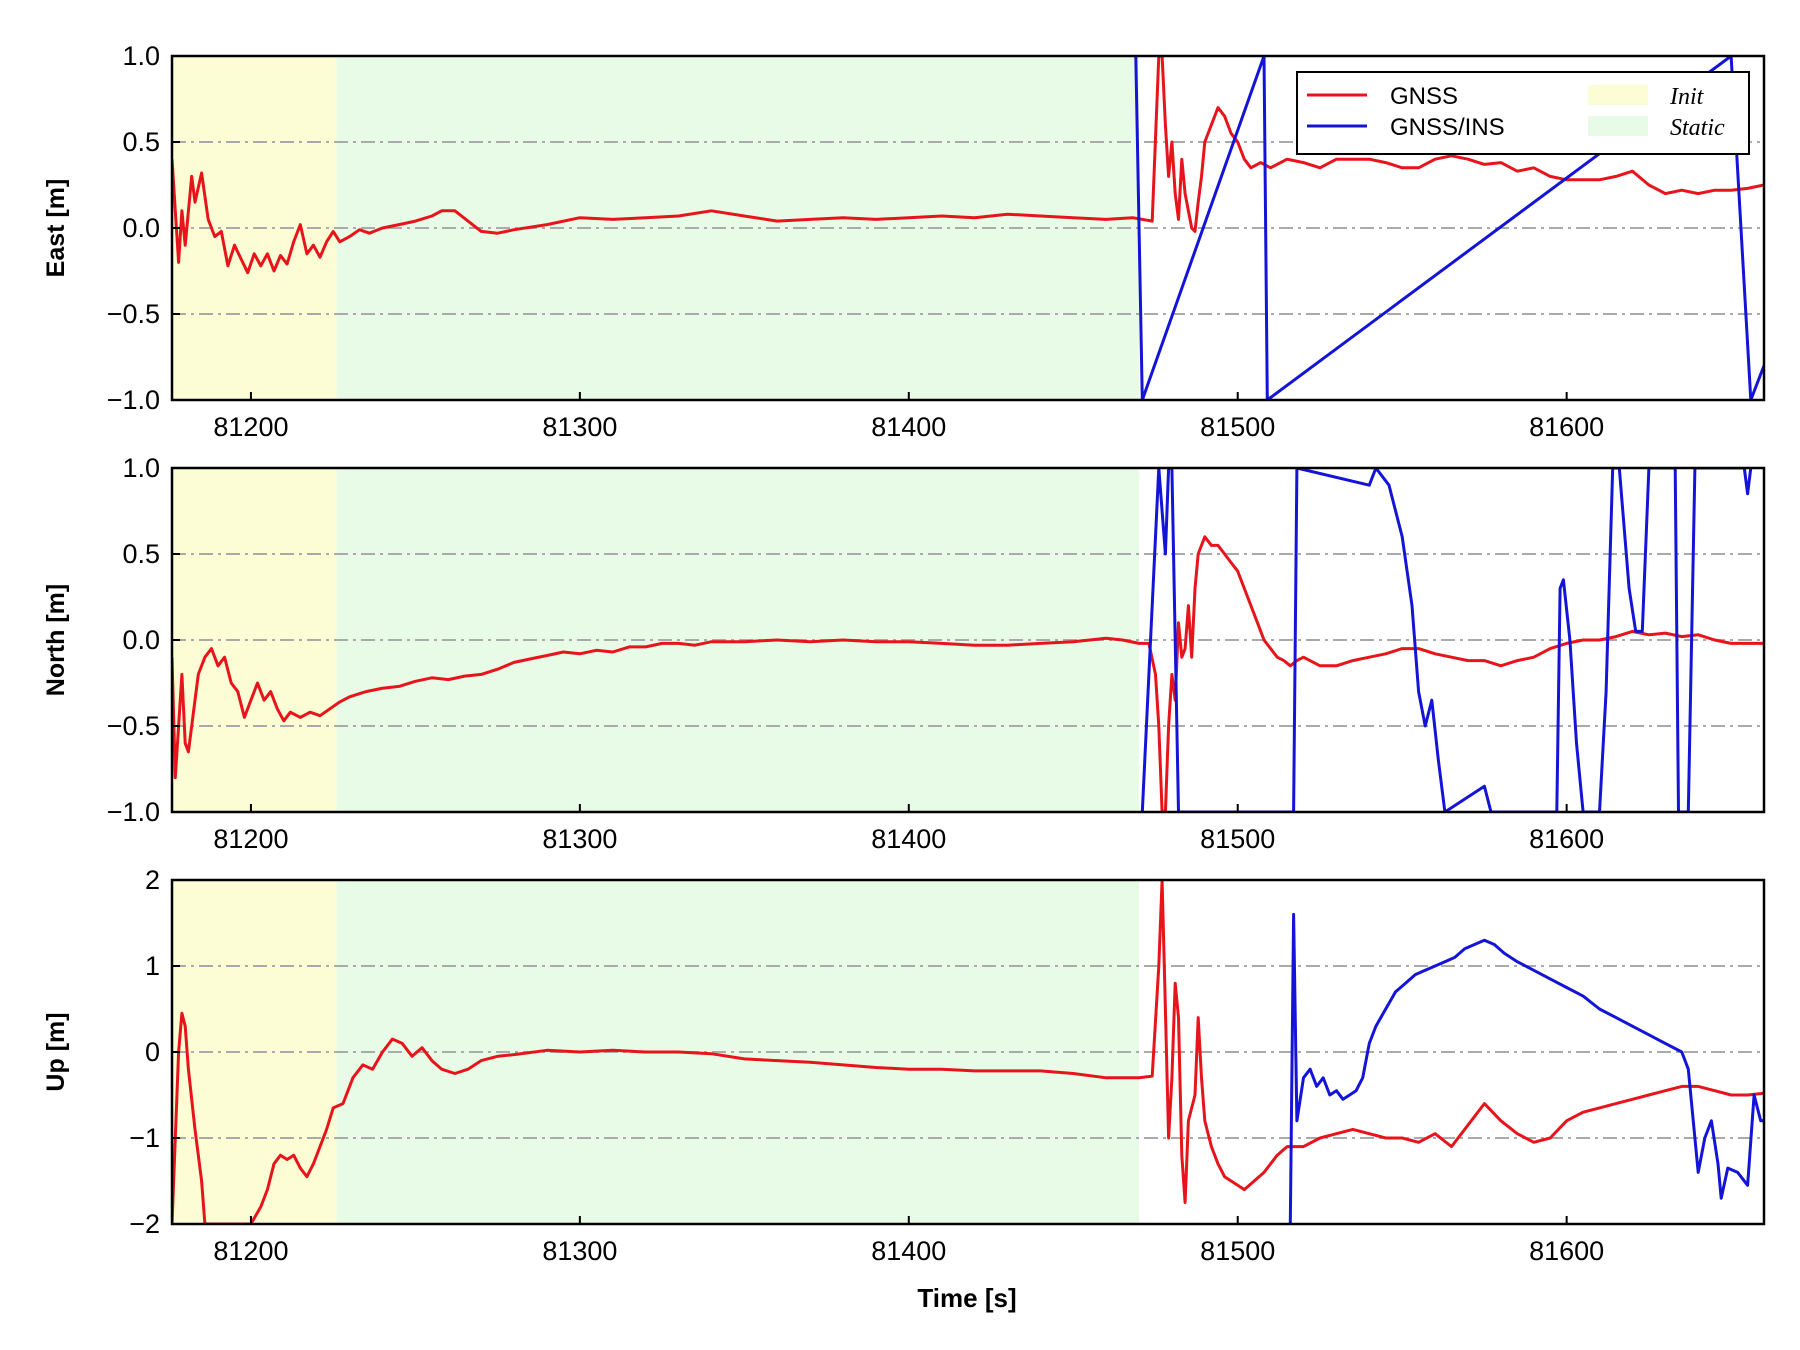  I want to click on y-tick-label: 2, so click(152, 880).